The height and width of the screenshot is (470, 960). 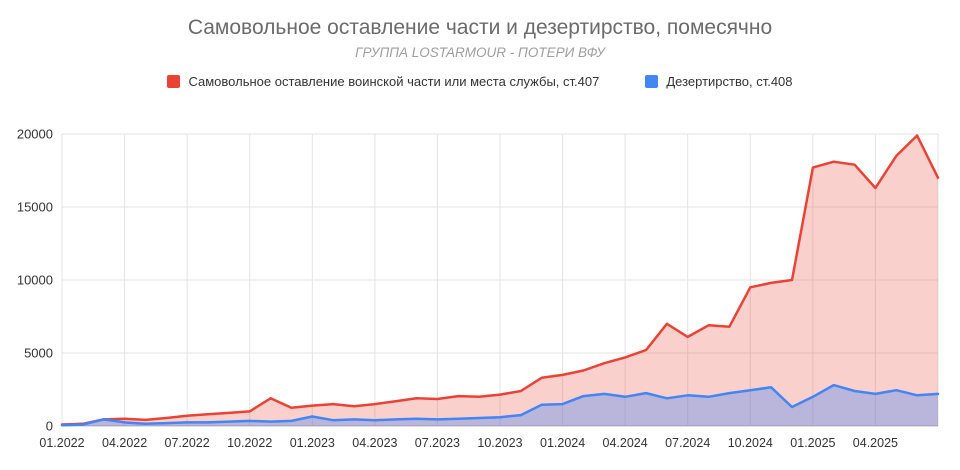 What do you see at coordinates (187, 443) in the screenshot?
I see `x-axis-tick-label: 07.2022` at bounding box center [187, 443].